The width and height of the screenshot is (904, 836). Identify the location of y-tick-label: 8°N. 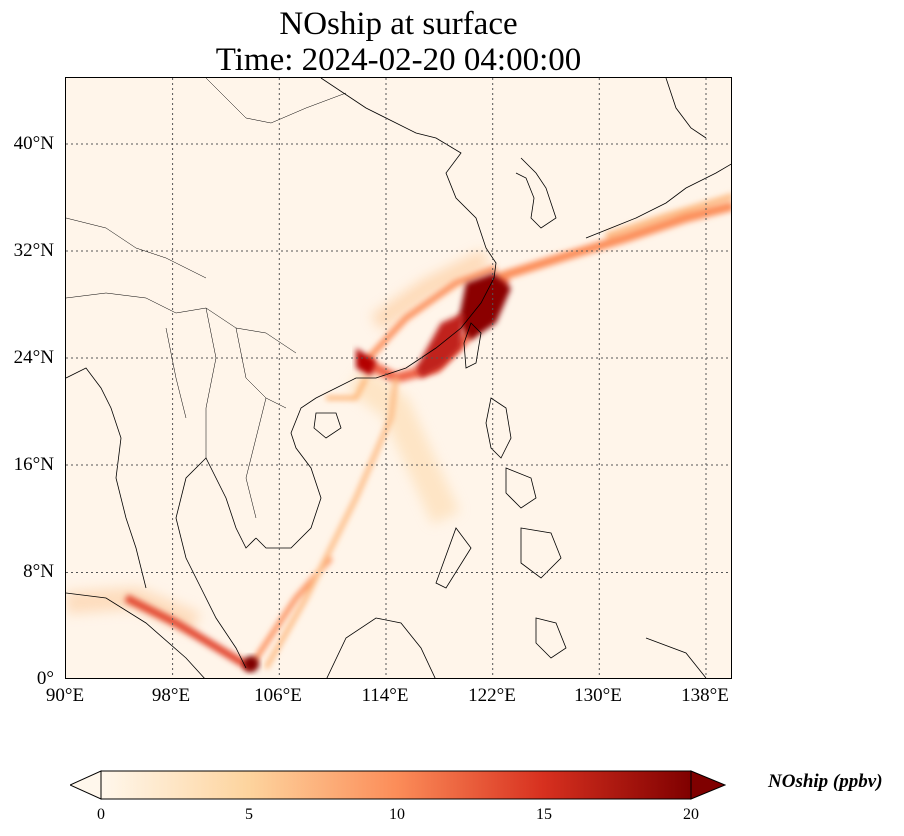
(38, 571).